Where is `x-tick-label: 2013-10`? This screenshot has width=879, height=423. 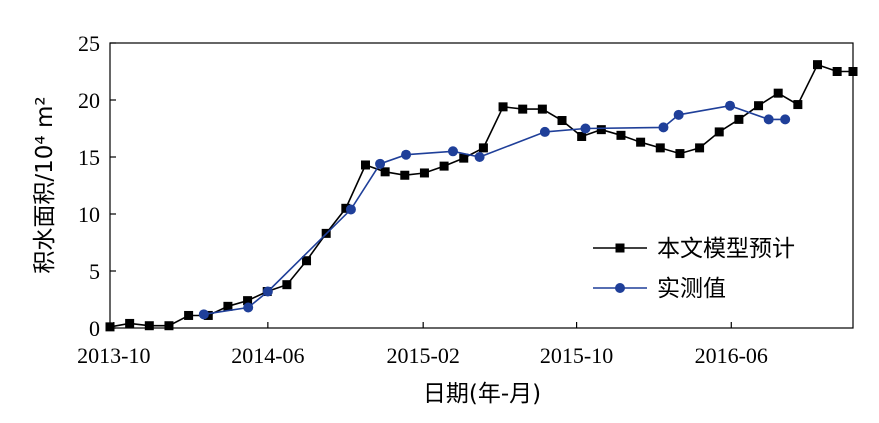
x-tick-label: 2013-10 is located at coordinates (113, 355).